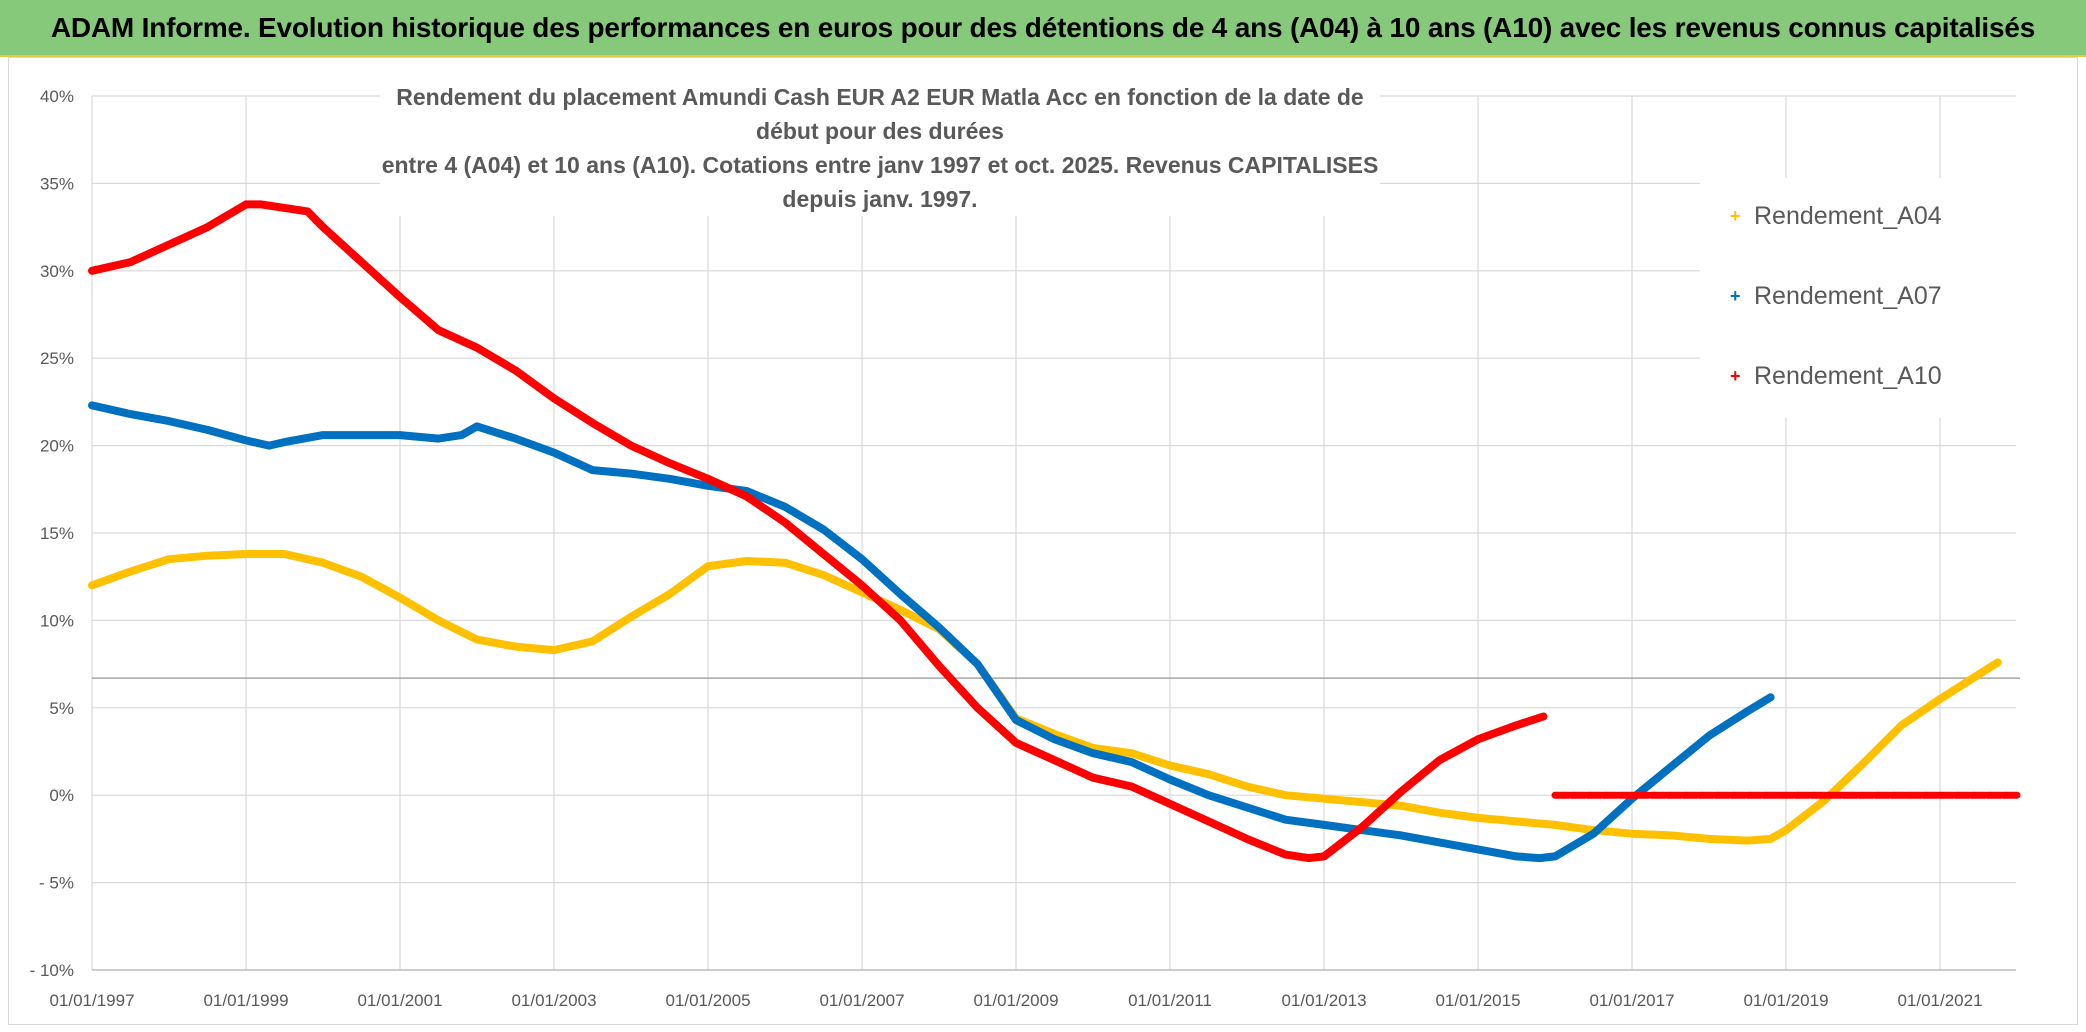  I want to click on y-tick-label: 40%, so click(57, 96).